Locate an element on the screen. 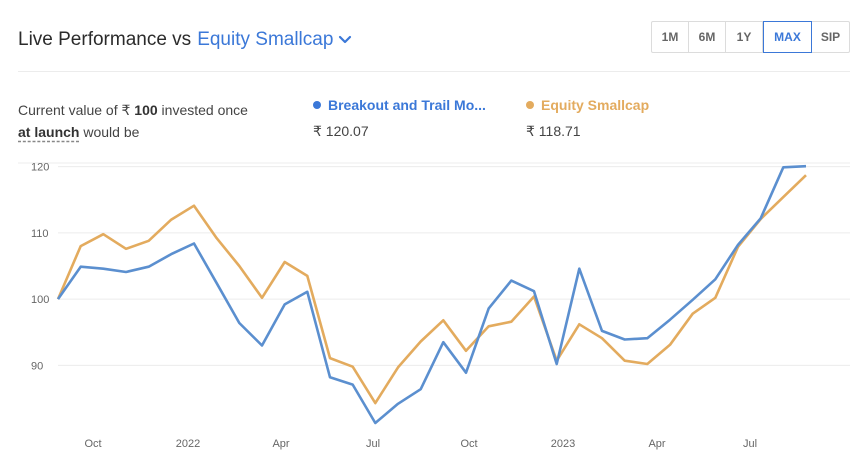  range-button-1y: 1Y is located at coordinates (744, 37).